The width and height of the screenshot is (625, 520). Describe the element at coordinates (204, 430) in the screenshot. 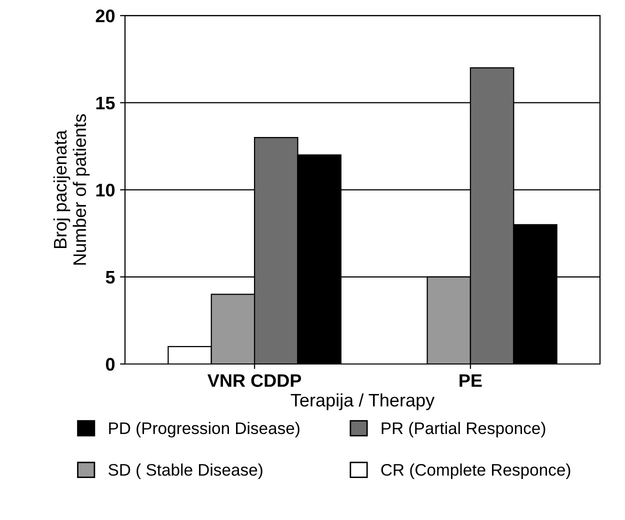

I see `legend-label: PD (Progression Disease)` at that location.